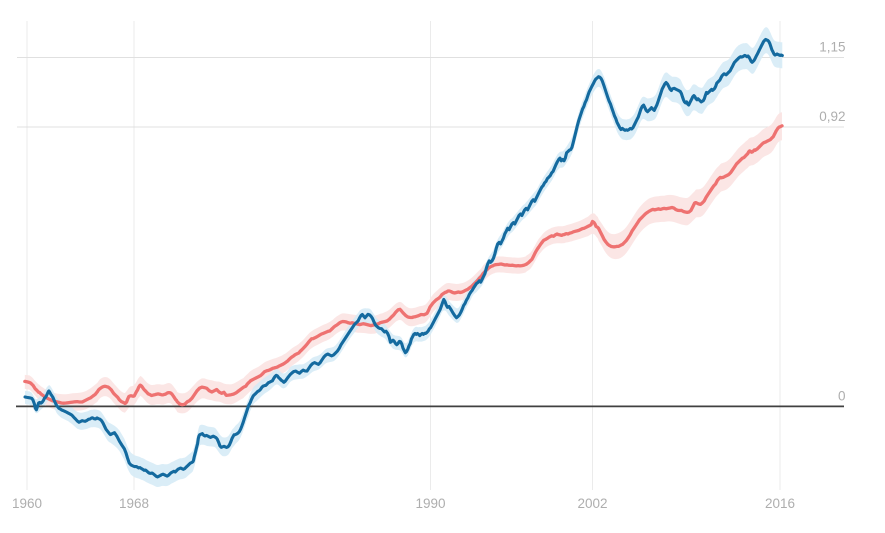 Image resolution: width=885 pixels, height=533 pixels. Describe the element at coordinates (832, 116) in the screenshot. I see `svg-text: 0,92` at that location.